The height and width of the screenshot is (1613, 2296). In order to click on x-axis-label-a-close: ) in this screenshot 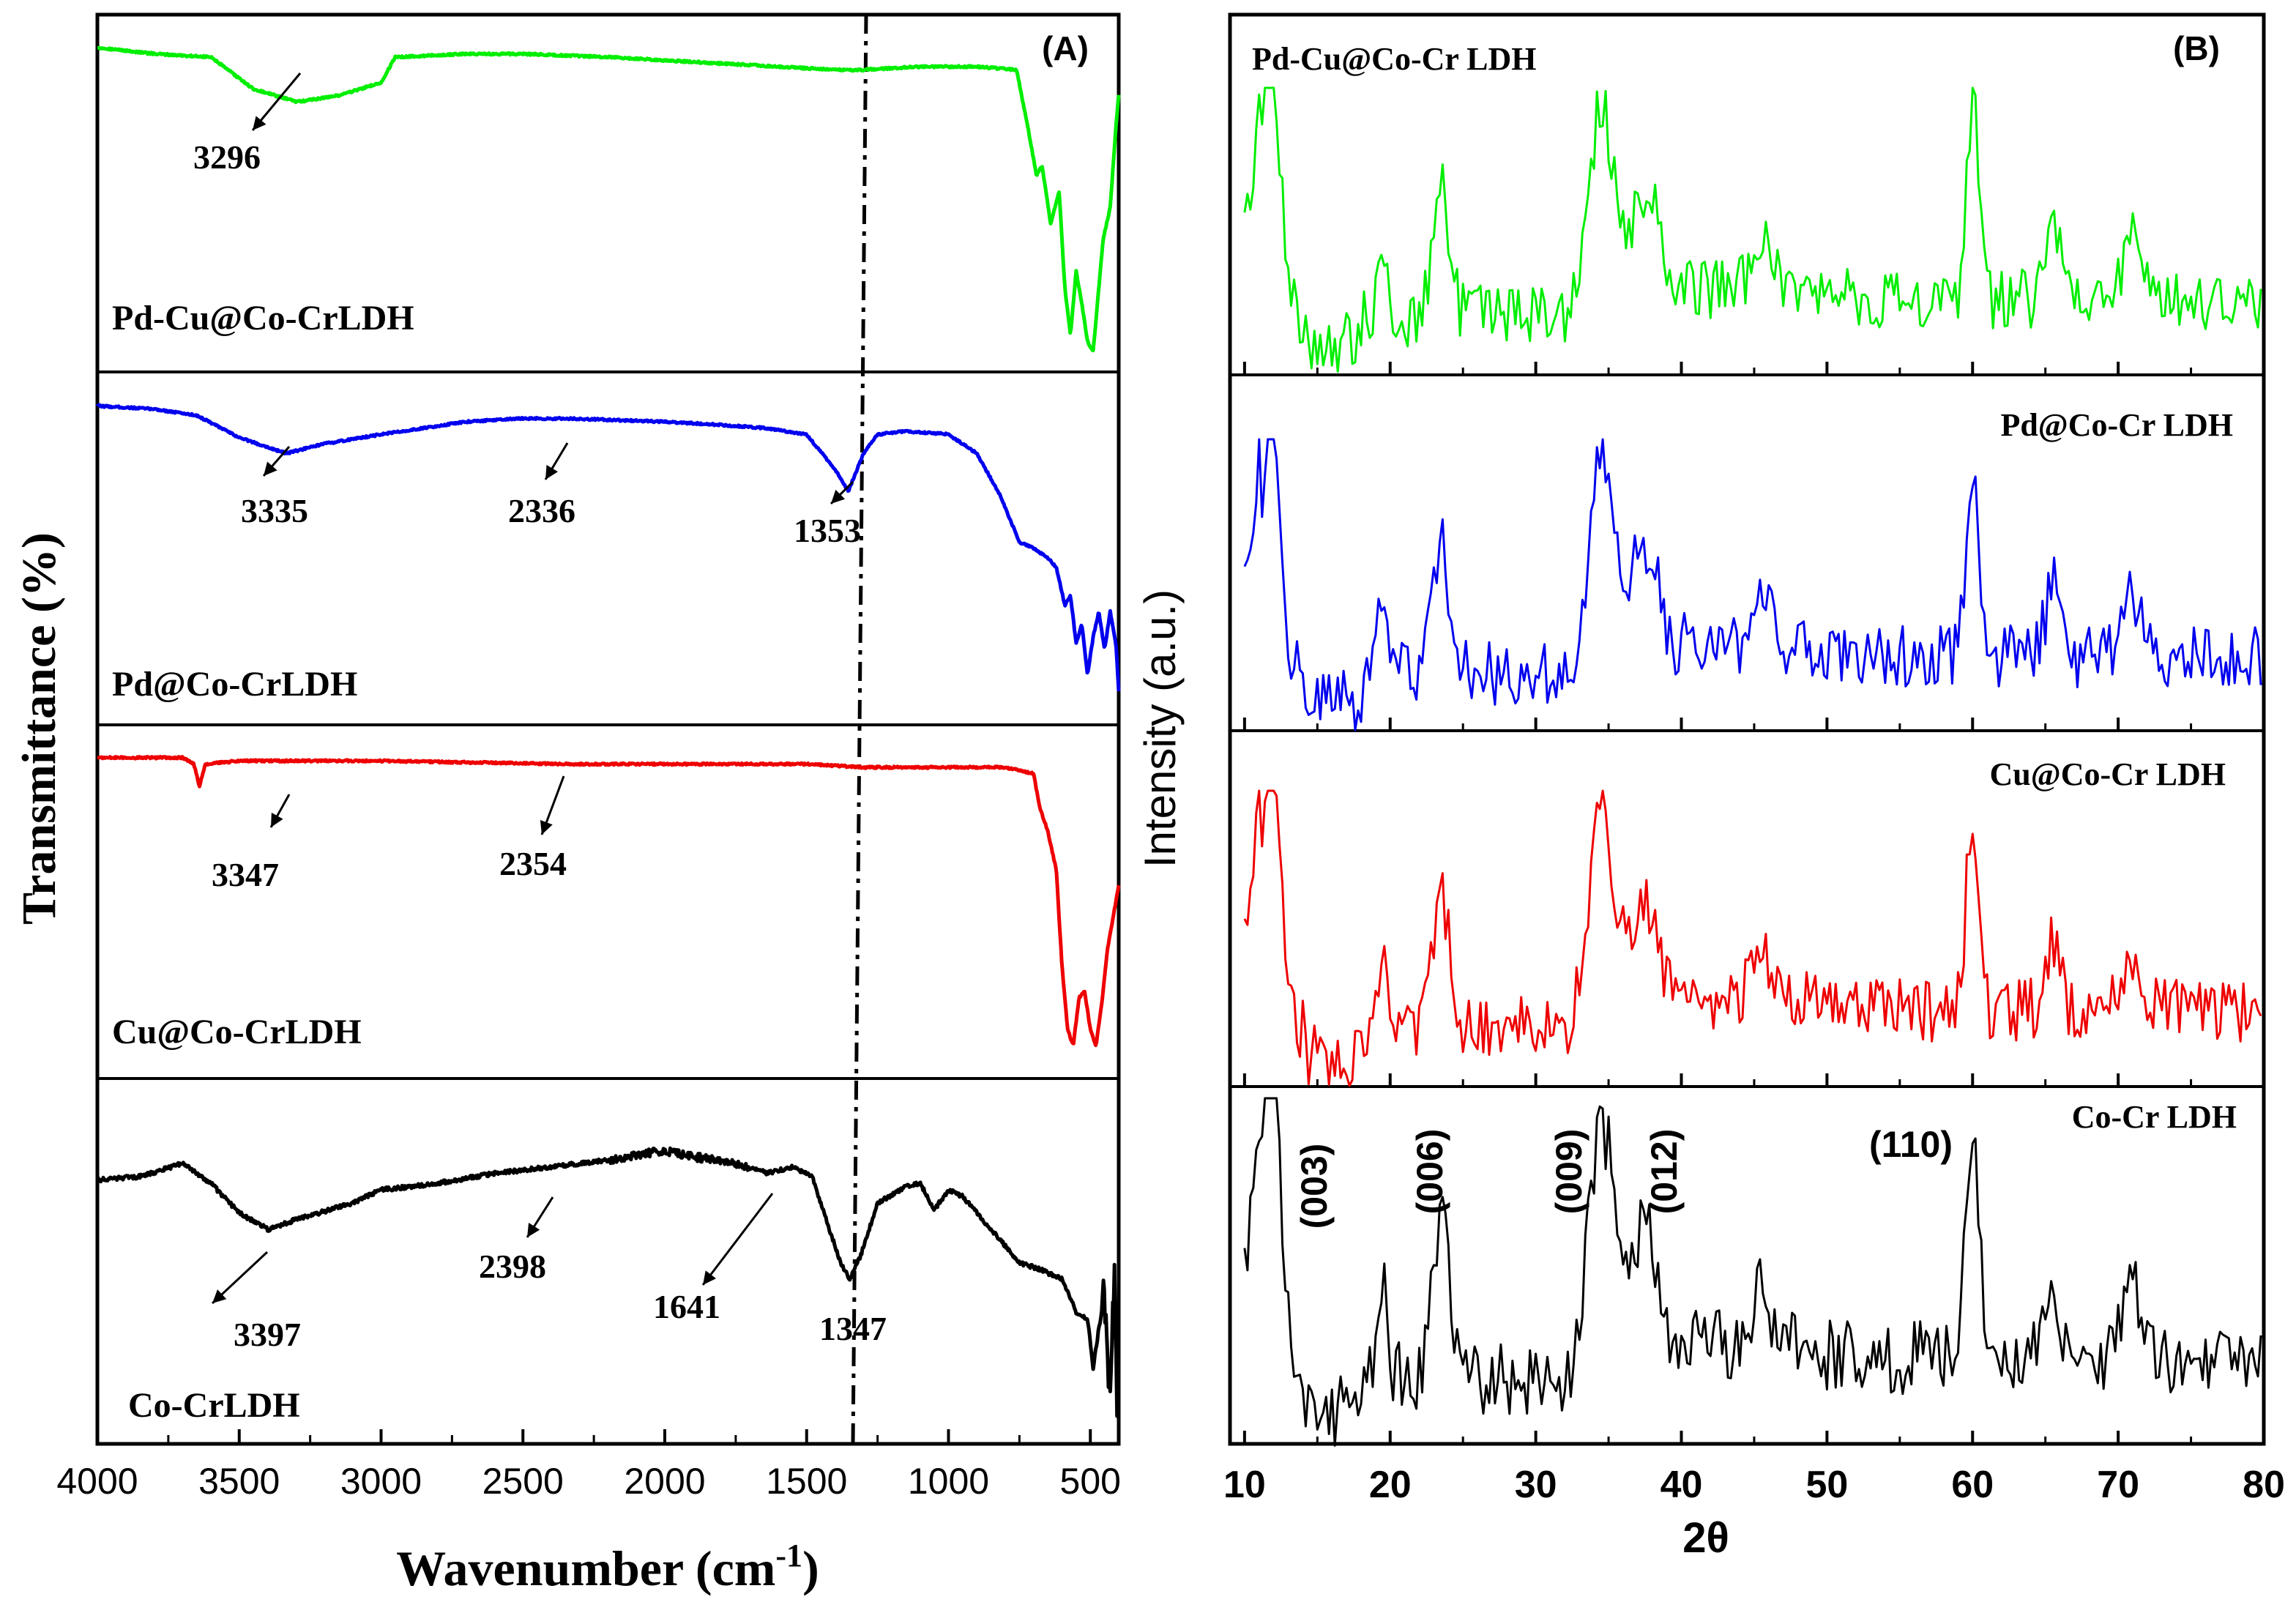, I will do `click(810, 1568)`.